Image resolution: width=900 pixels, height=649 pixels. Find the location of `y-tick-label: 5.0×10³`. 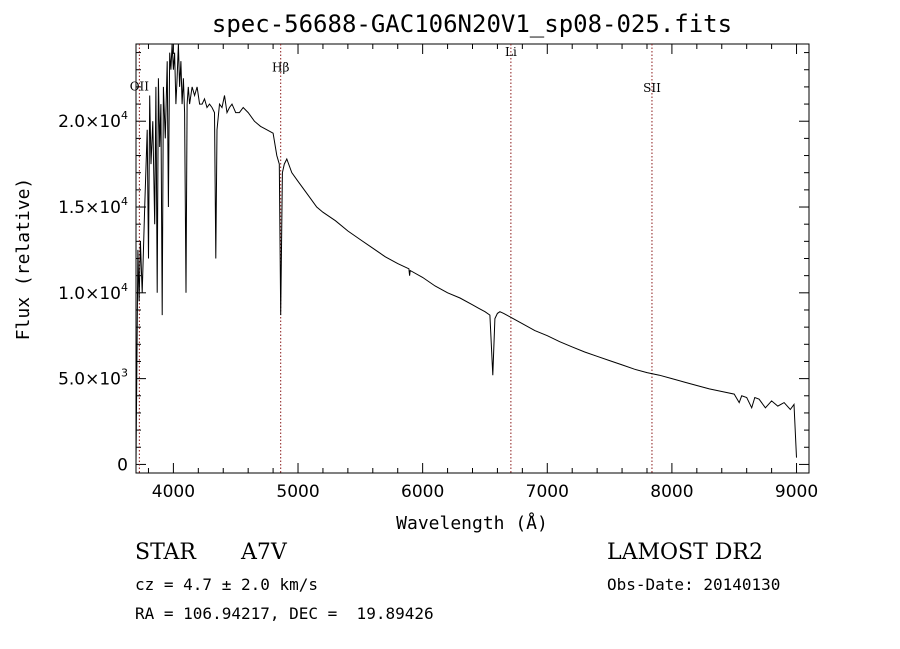

y-tick-label: 5.0×10³ is located at coordinates (93, 378).